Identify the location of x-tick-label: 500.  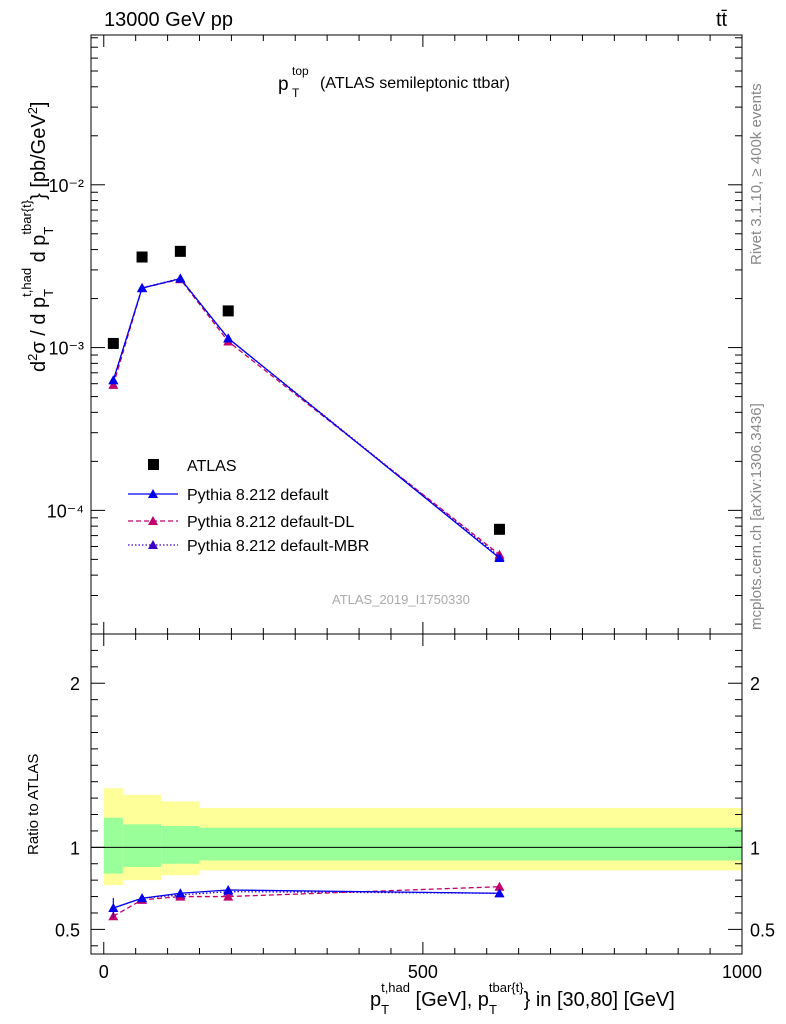
(423, 972).